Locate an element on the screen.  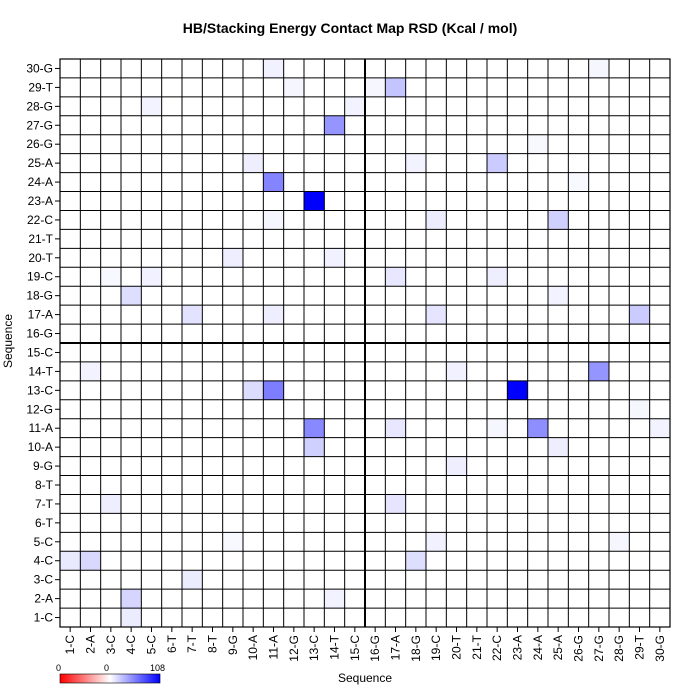
y-tick-label: 20-T is located at coordinates (40, 258).